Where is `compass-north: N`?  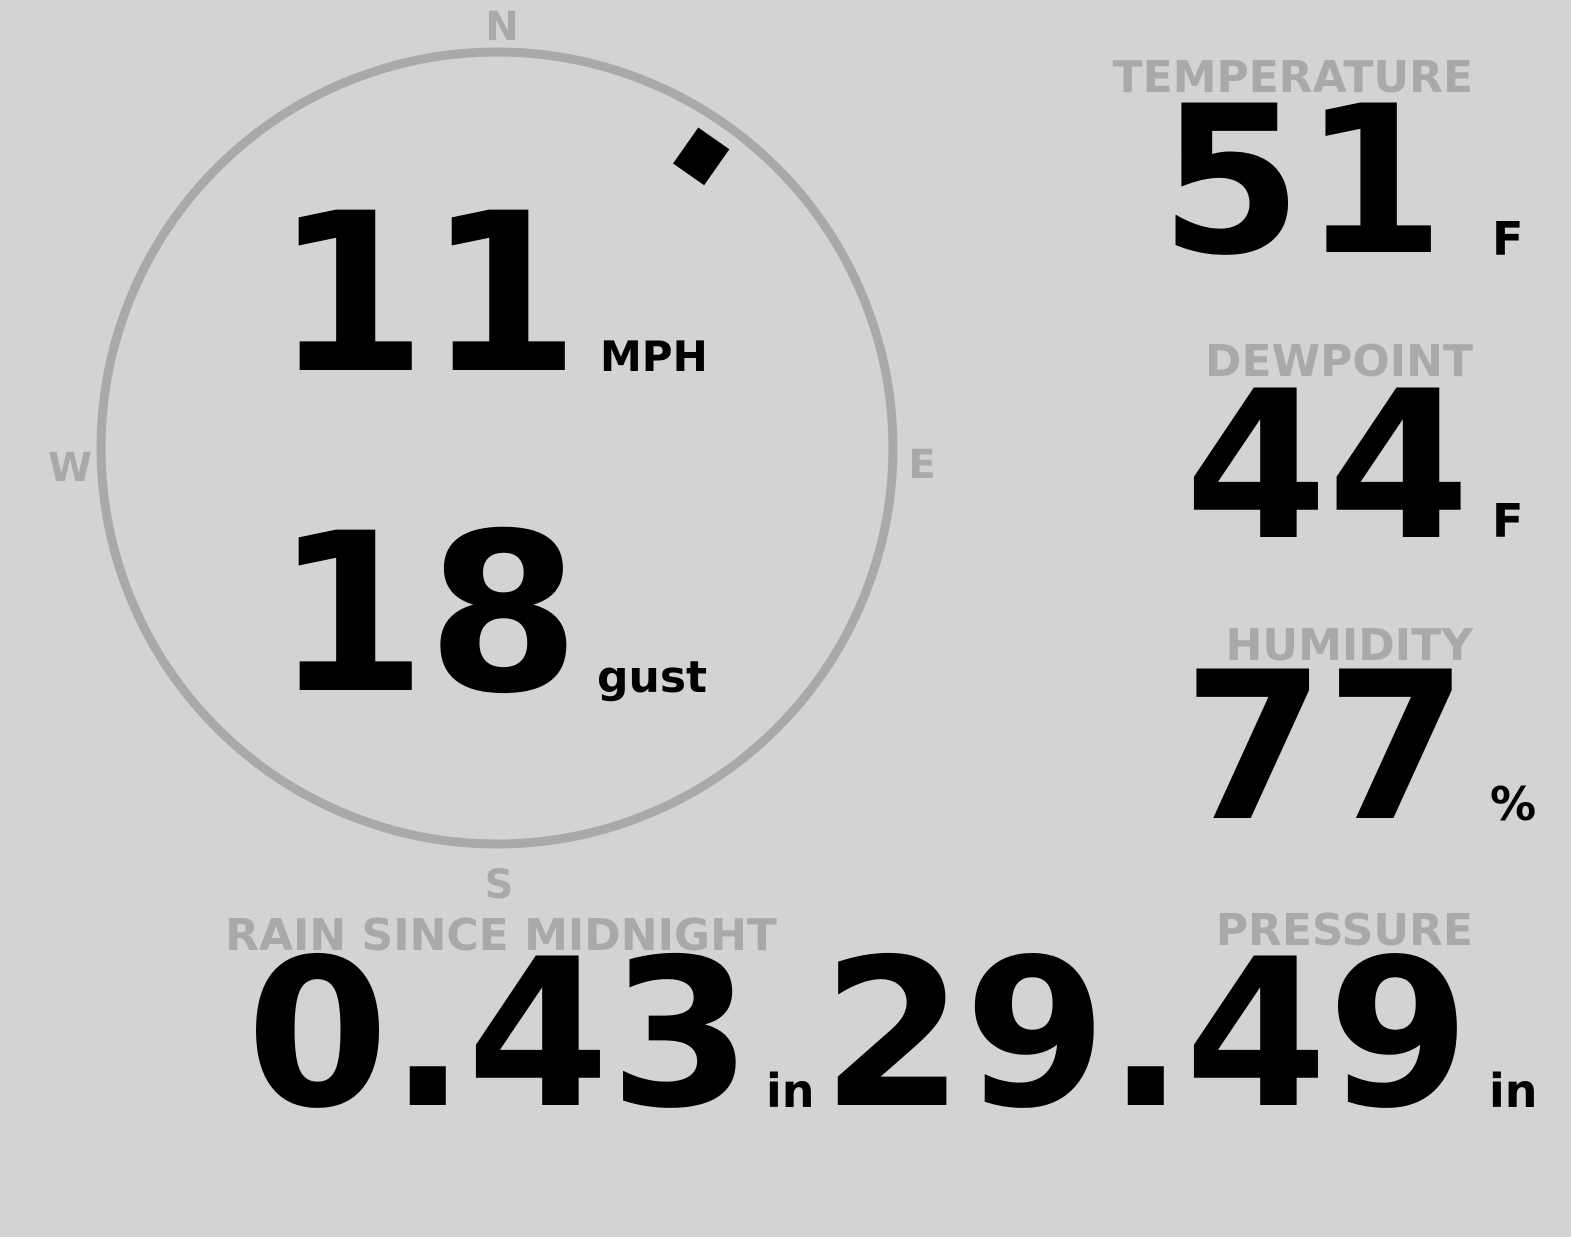
compass-north: N is located at coordinates (501, 27).